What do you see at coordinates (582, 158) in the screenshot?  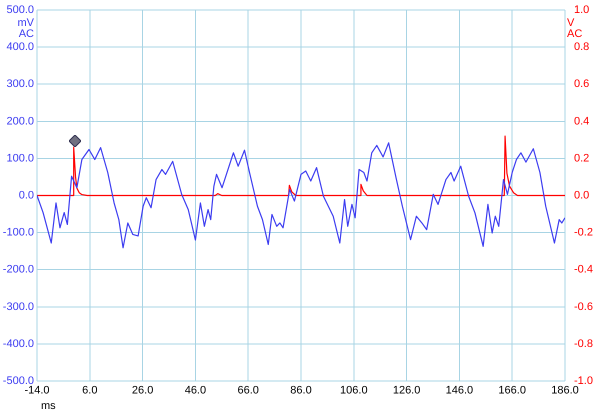 I see `y2-tick-label: 0.2` at bounding box center [582, 158].